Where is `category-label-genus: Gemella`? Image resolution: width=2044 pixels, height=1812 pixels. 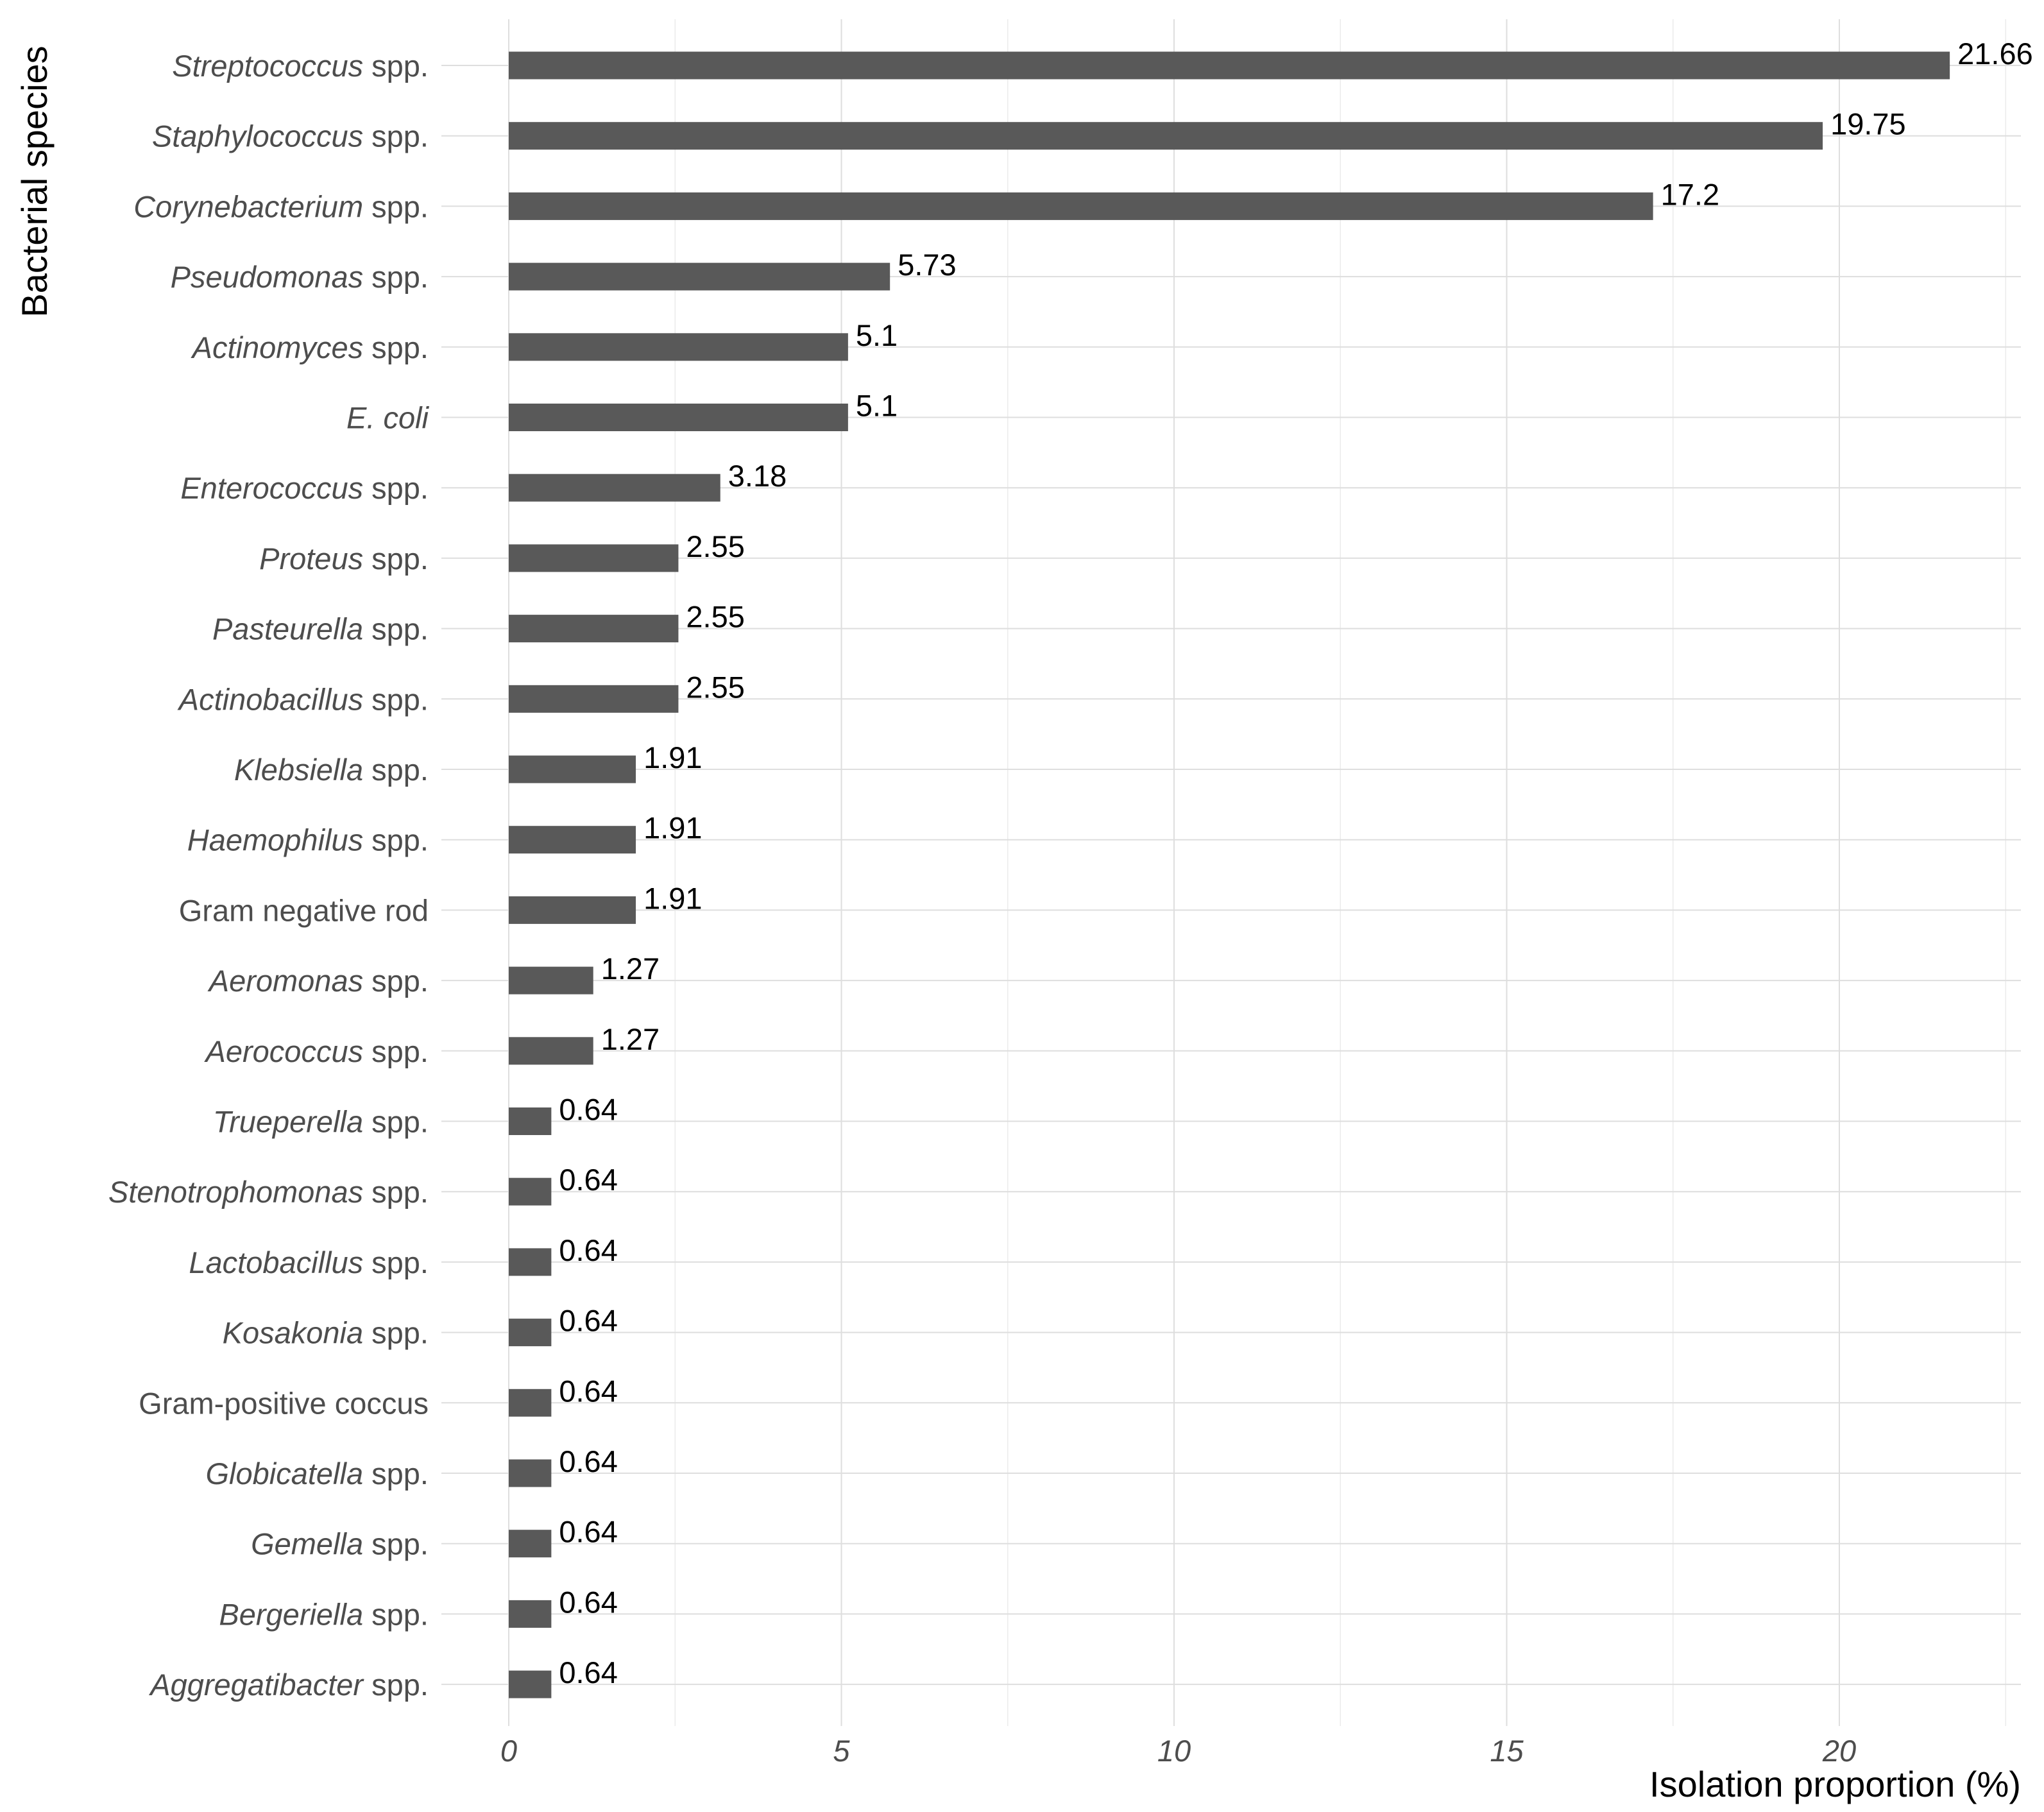 category-label-genus: Gemella is located at coordinates (307, 1544).